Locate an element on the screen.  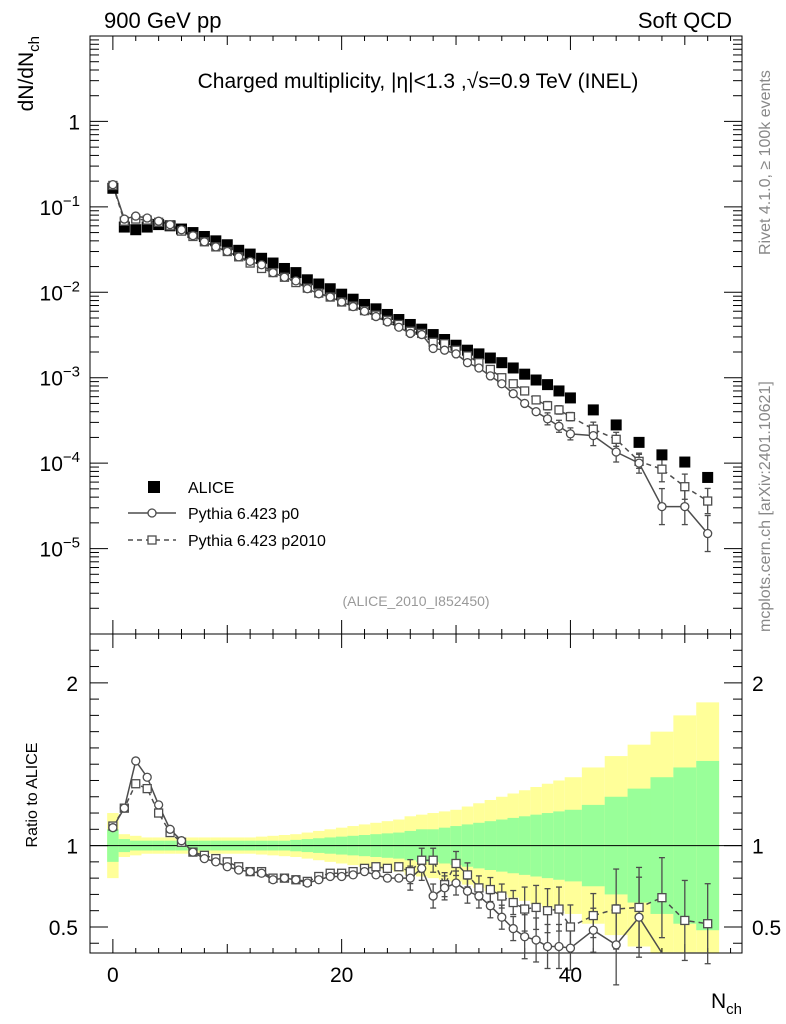
ratio-tick-label-left: 1 is located at coordinates (72, 847).